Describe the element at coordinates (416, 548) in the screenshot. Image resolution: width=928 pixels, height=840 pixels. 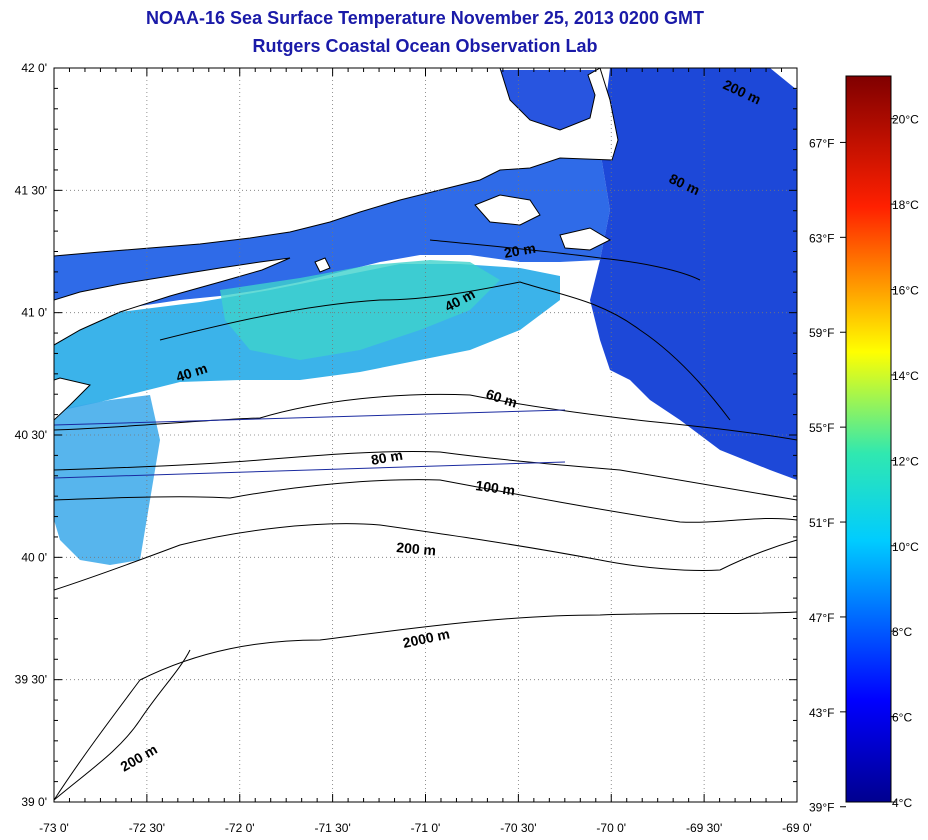
I see `contour-label: 200 m` at that location.